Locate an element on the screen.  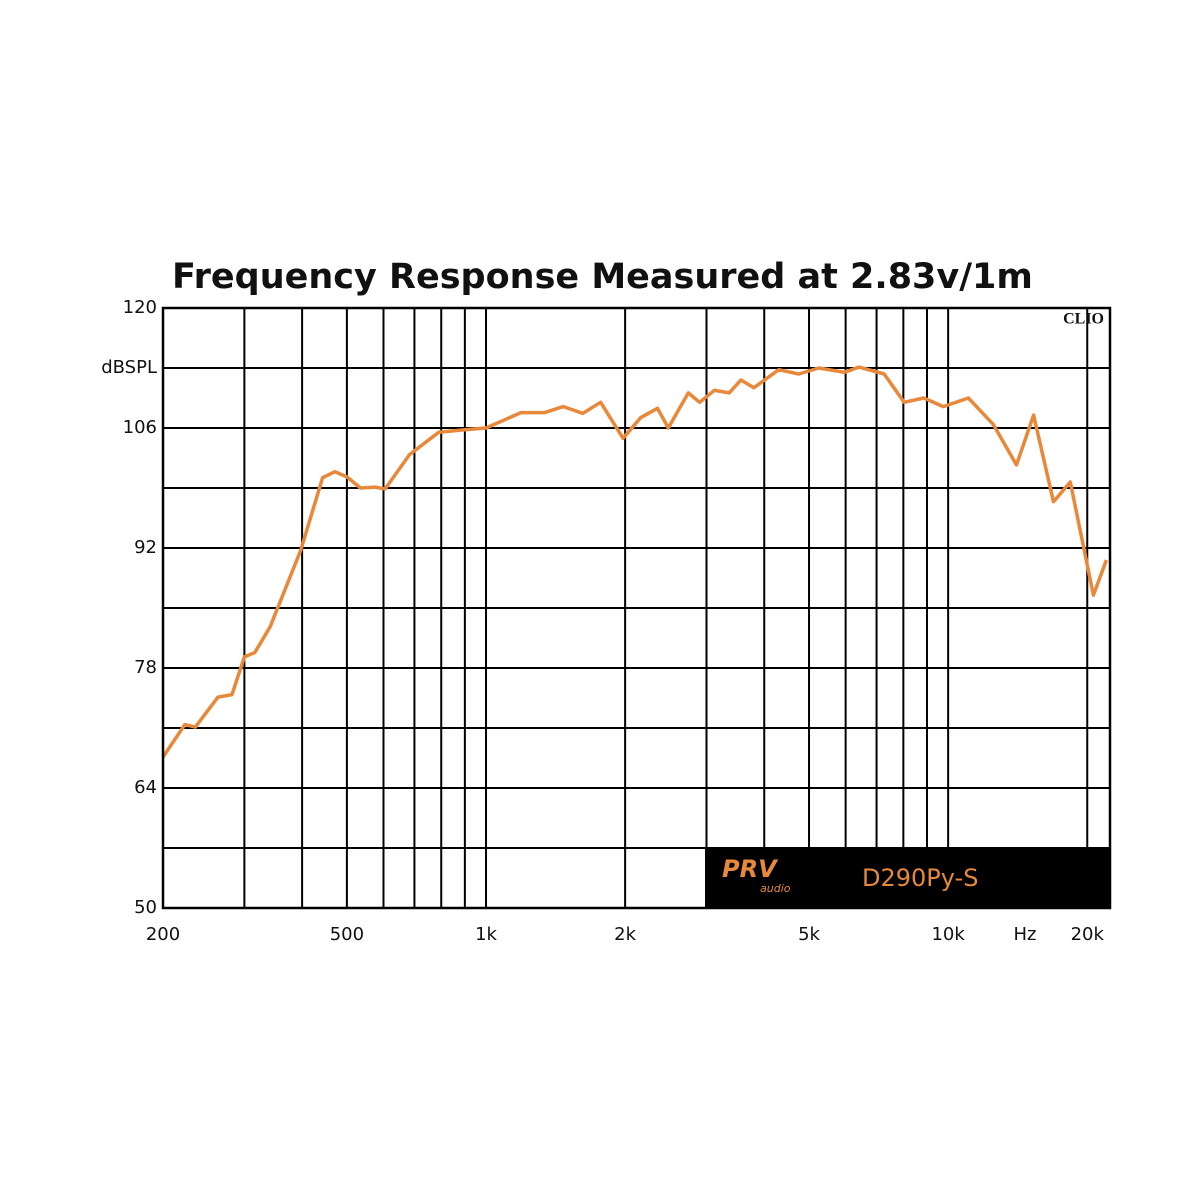
legend-series: D290Py-S is located at coordinates (920, 878).